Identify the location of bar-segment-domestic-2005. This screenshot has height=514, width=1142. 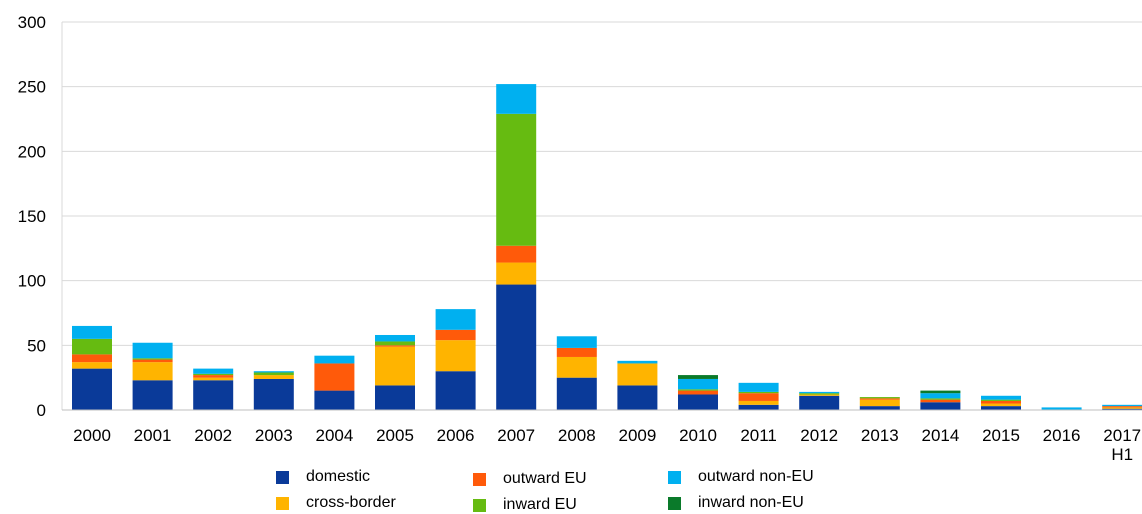
(395, 397).